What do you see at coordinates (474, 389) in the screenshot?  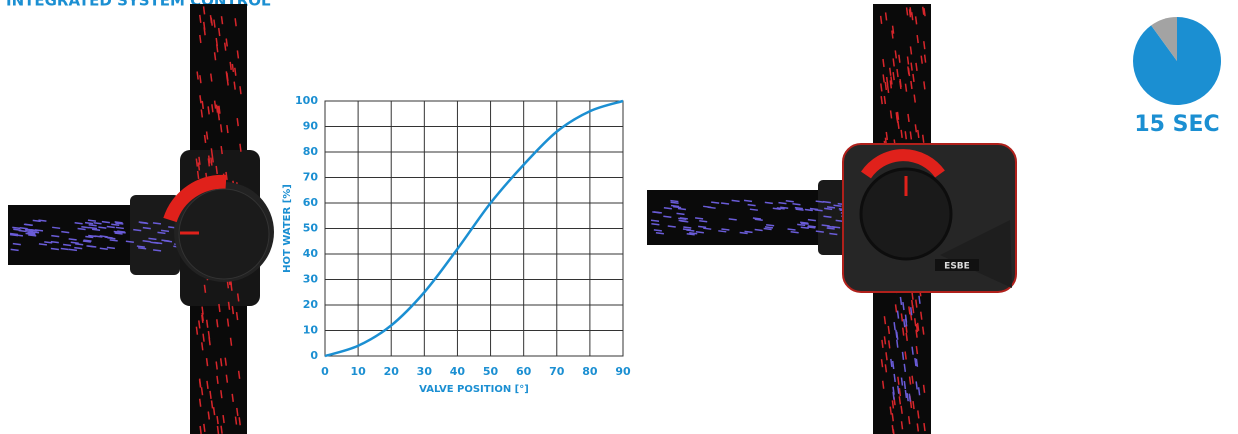 I see `x-axis-label: VALVE POSITION [°]` at bounding box center [474, 389].